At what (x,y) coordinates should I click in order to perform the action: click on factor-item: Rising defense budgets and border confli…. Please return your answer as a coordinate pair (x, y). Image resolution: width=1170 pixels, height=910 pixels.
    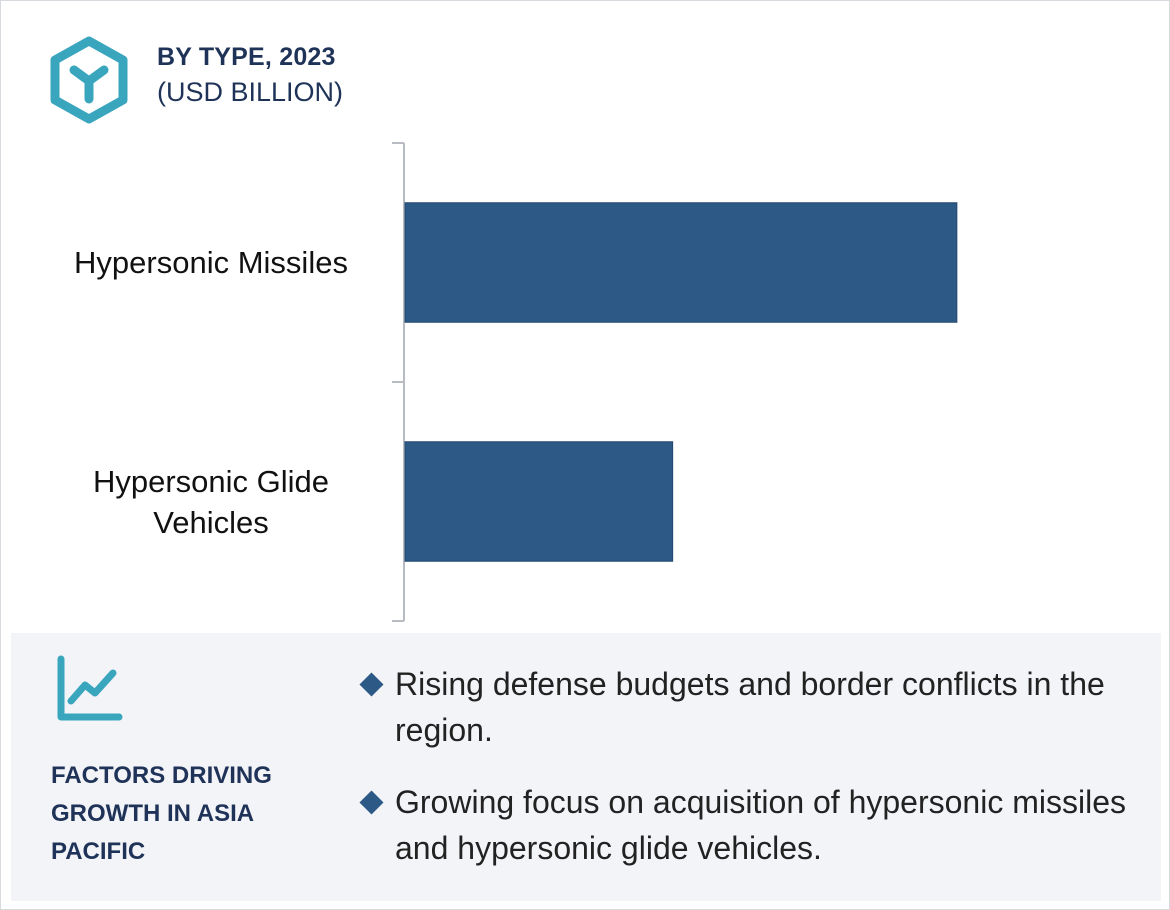
    Looking at the image, I should click on (754, 707).